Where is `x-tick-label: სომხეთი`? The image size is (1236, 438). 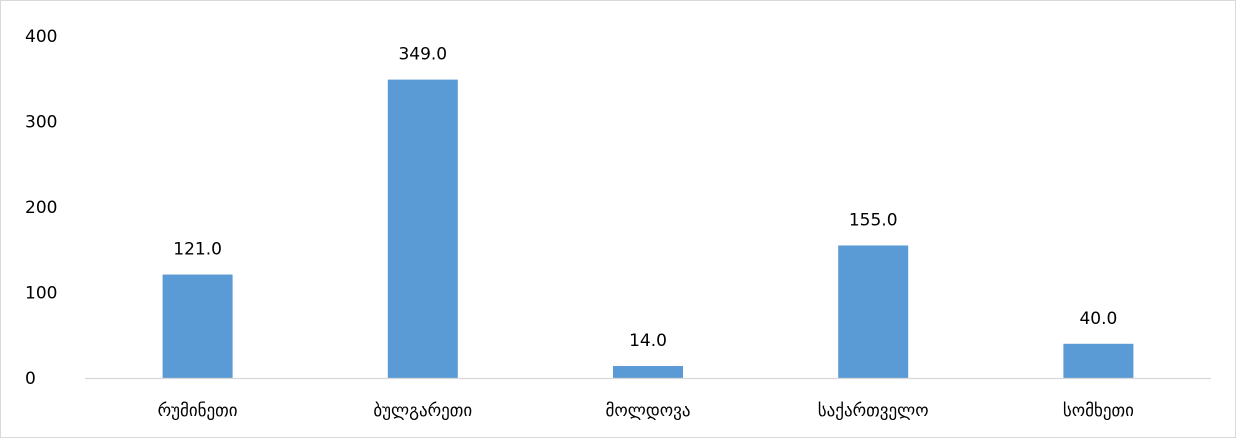
x-tick-label: სომხეთი is located at coordinates (1098, 411).